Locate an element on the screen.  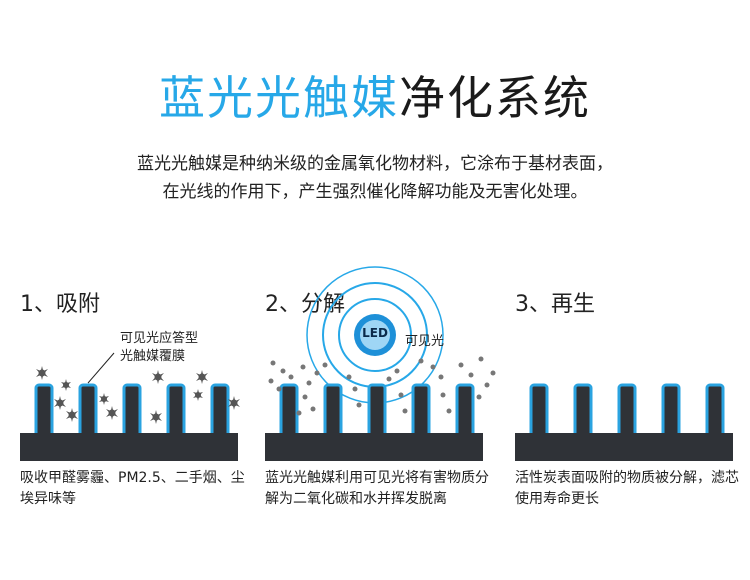
step-2-diagram: LED 可见光 is located at coordinates (383, 365).